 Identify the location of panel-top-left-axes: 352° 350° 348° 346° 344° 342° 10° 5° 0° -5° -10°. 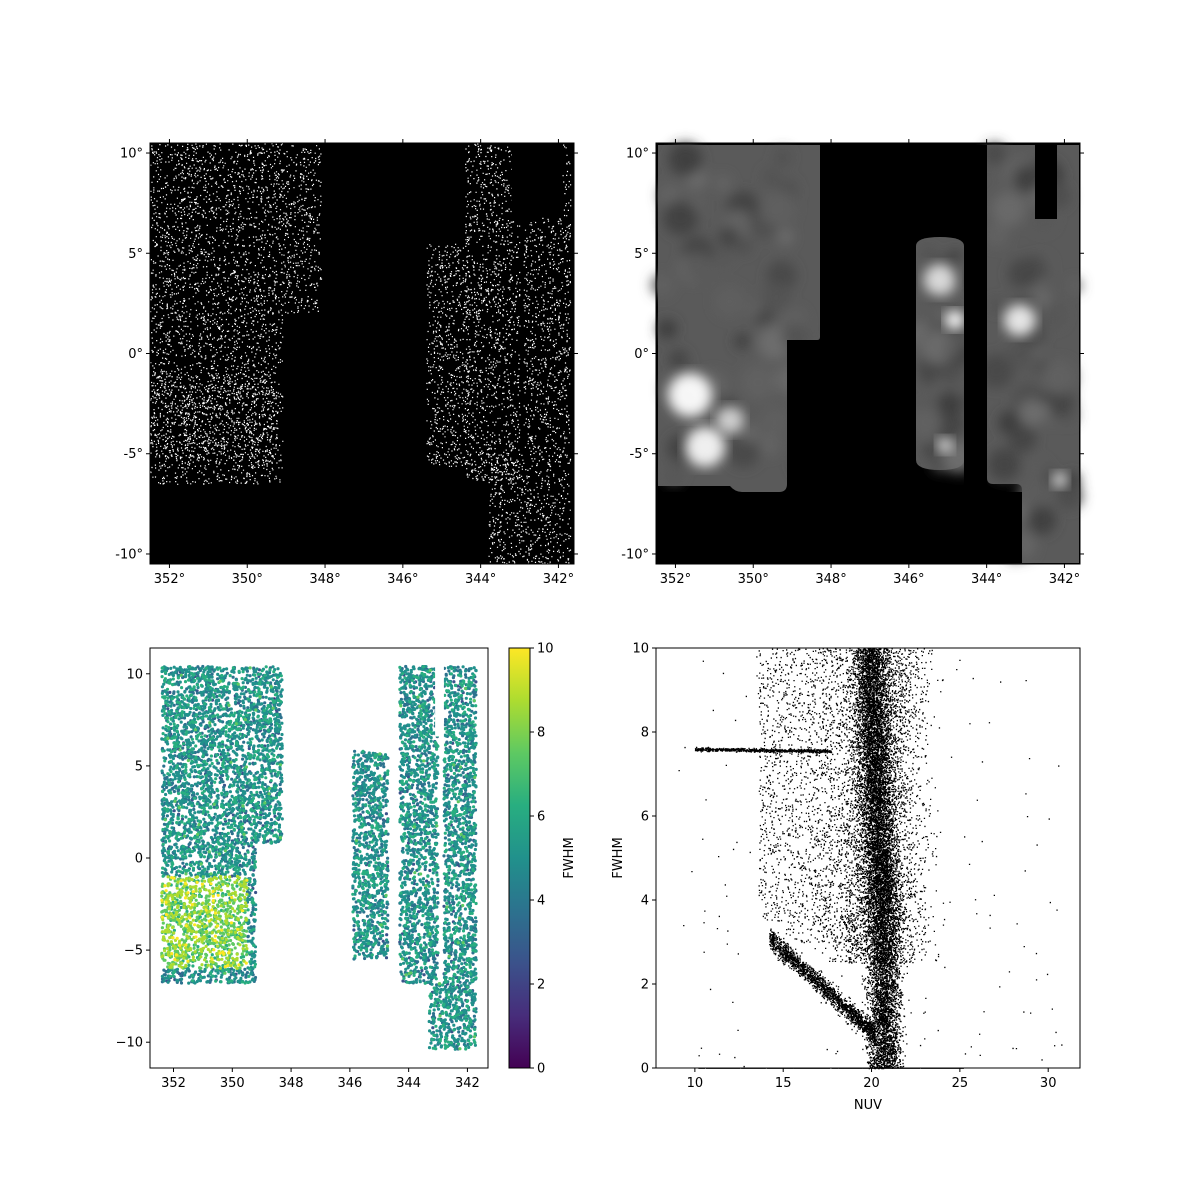
(346, 363).